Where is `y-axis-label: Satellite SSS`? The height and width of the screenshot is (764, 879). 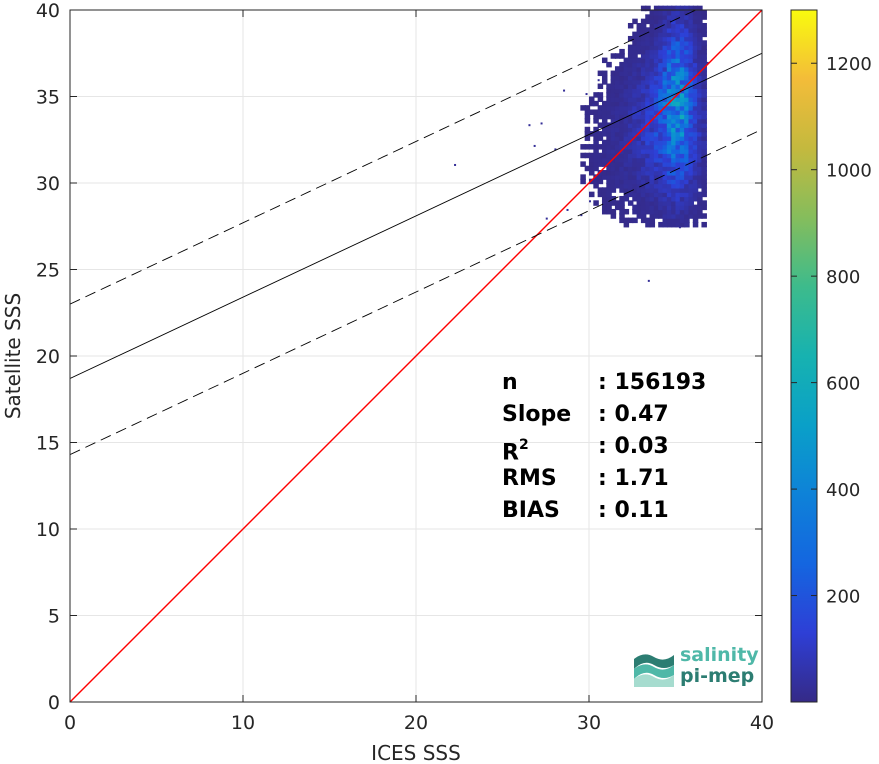 y-axis-label: Satellite SSS is located at coordinates (13, 356).